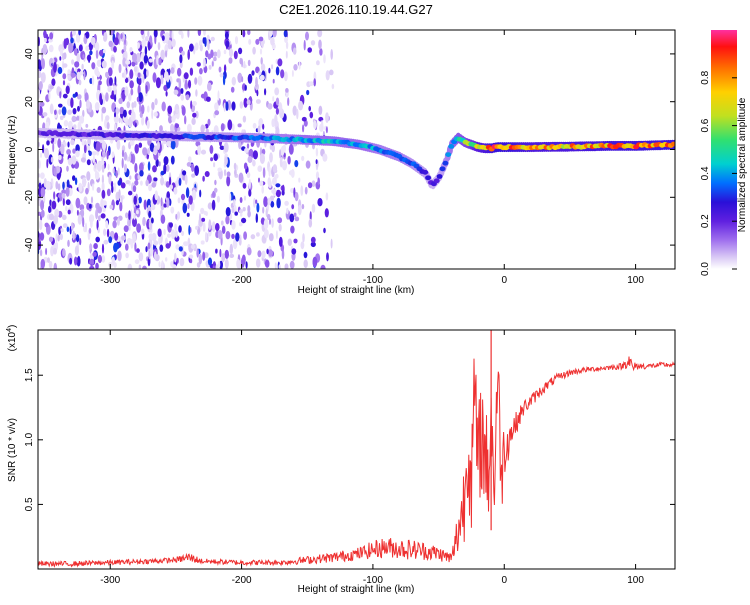  What do you see at coordinates (12, 338) in the screenshot?
I see `snr-y-scale-label: (x104)` at bounding box center [12, 338].